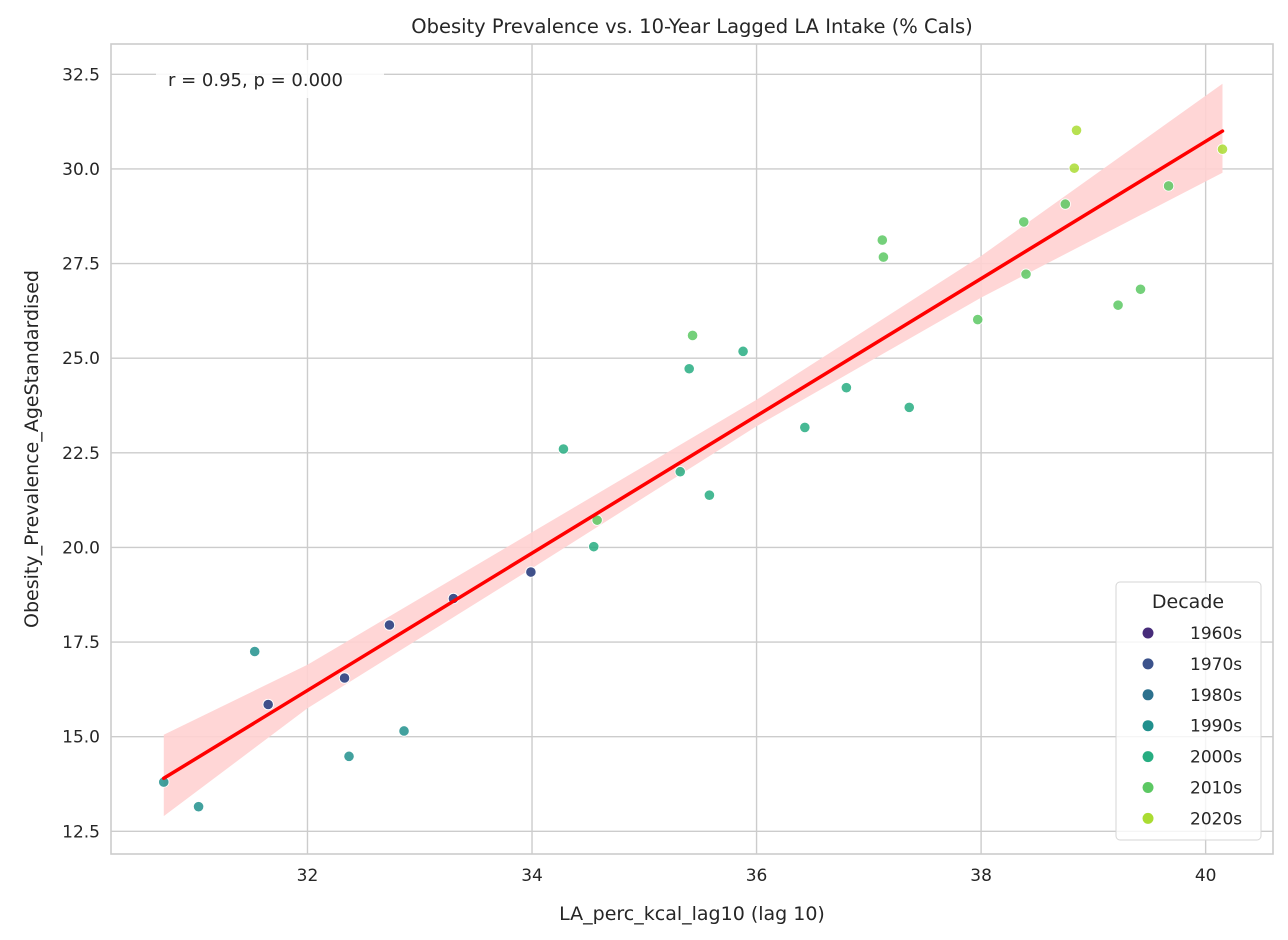 This screenshot has height=940, width=1288. What do you see at coordinates (1216, 634) in the screenshot?
I see `legend-label-1960s: 1960s` at bounding box center [1216, 634].